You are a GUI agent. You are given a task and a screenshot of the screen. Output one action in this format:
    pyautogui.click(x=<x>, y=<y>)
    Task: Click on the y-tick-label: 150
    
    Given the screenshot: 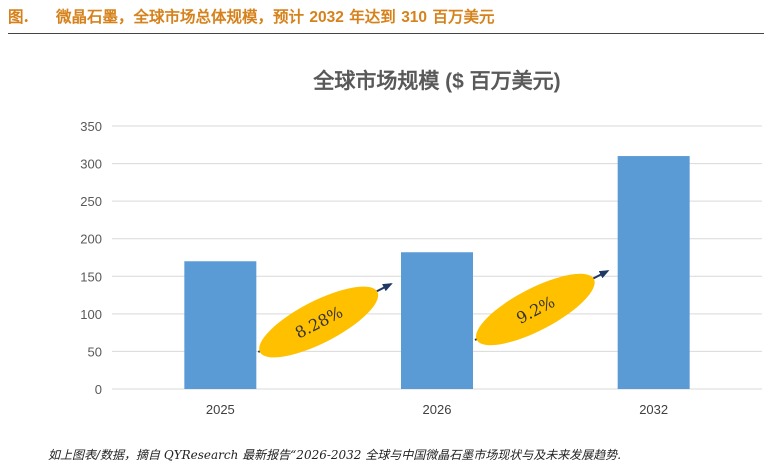 What is the action you would take?
    pyautogui.click(x=91, y=276)
    